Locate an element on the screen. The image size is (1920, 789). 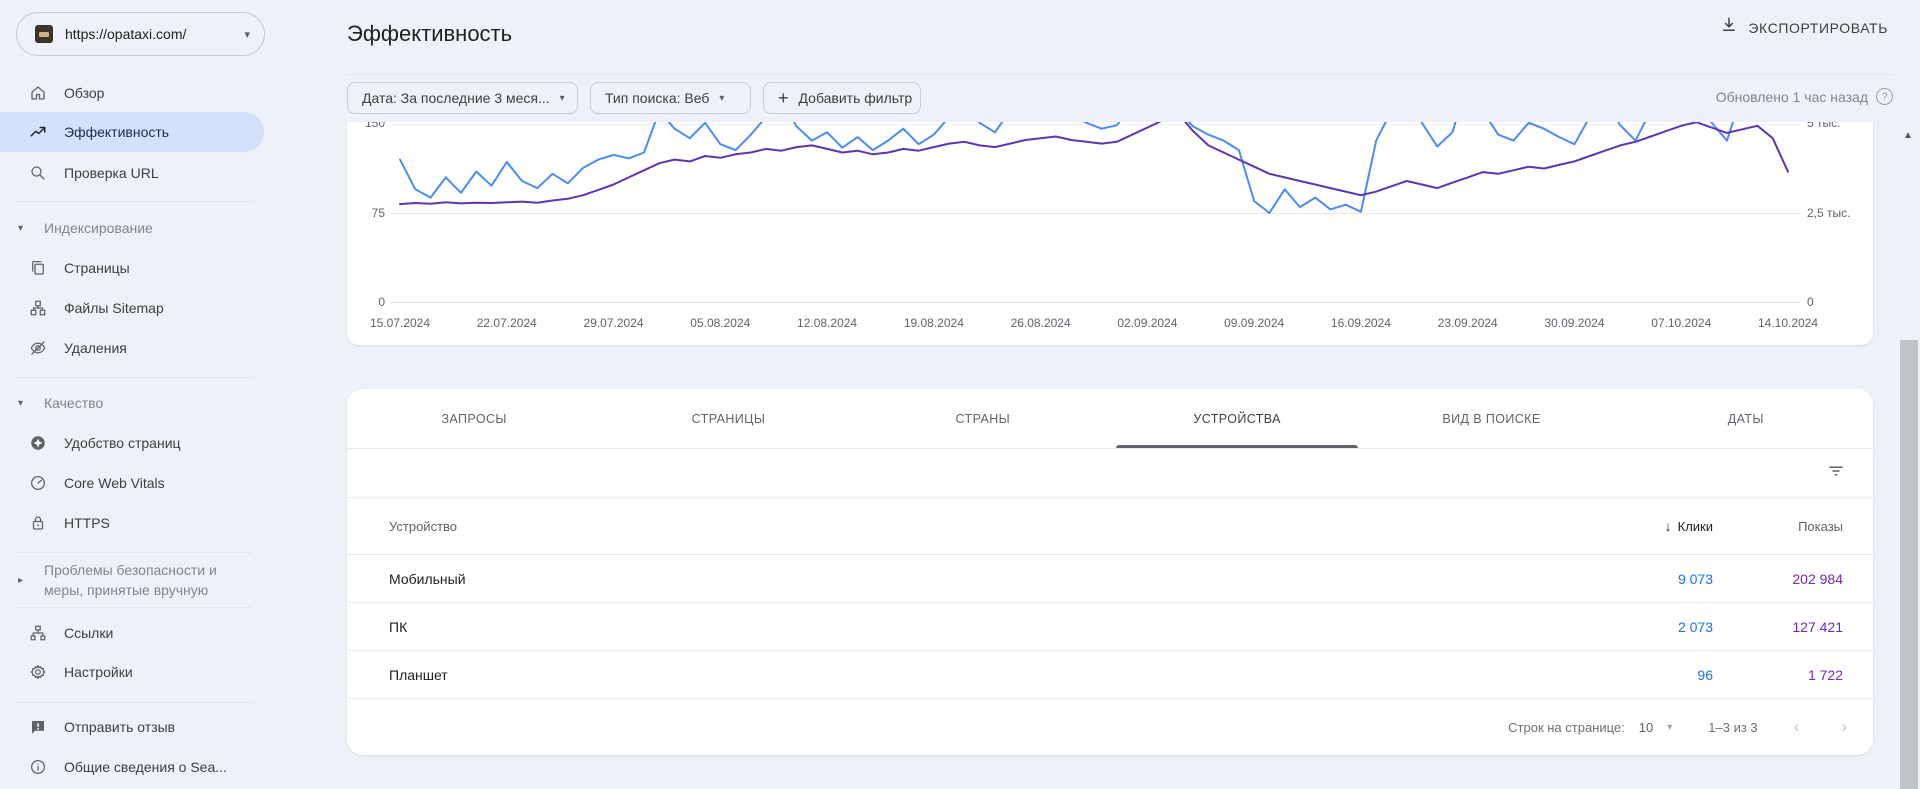
table-row-tablet: Планшет 96 1 722 is located at coordinates (1110, 675).